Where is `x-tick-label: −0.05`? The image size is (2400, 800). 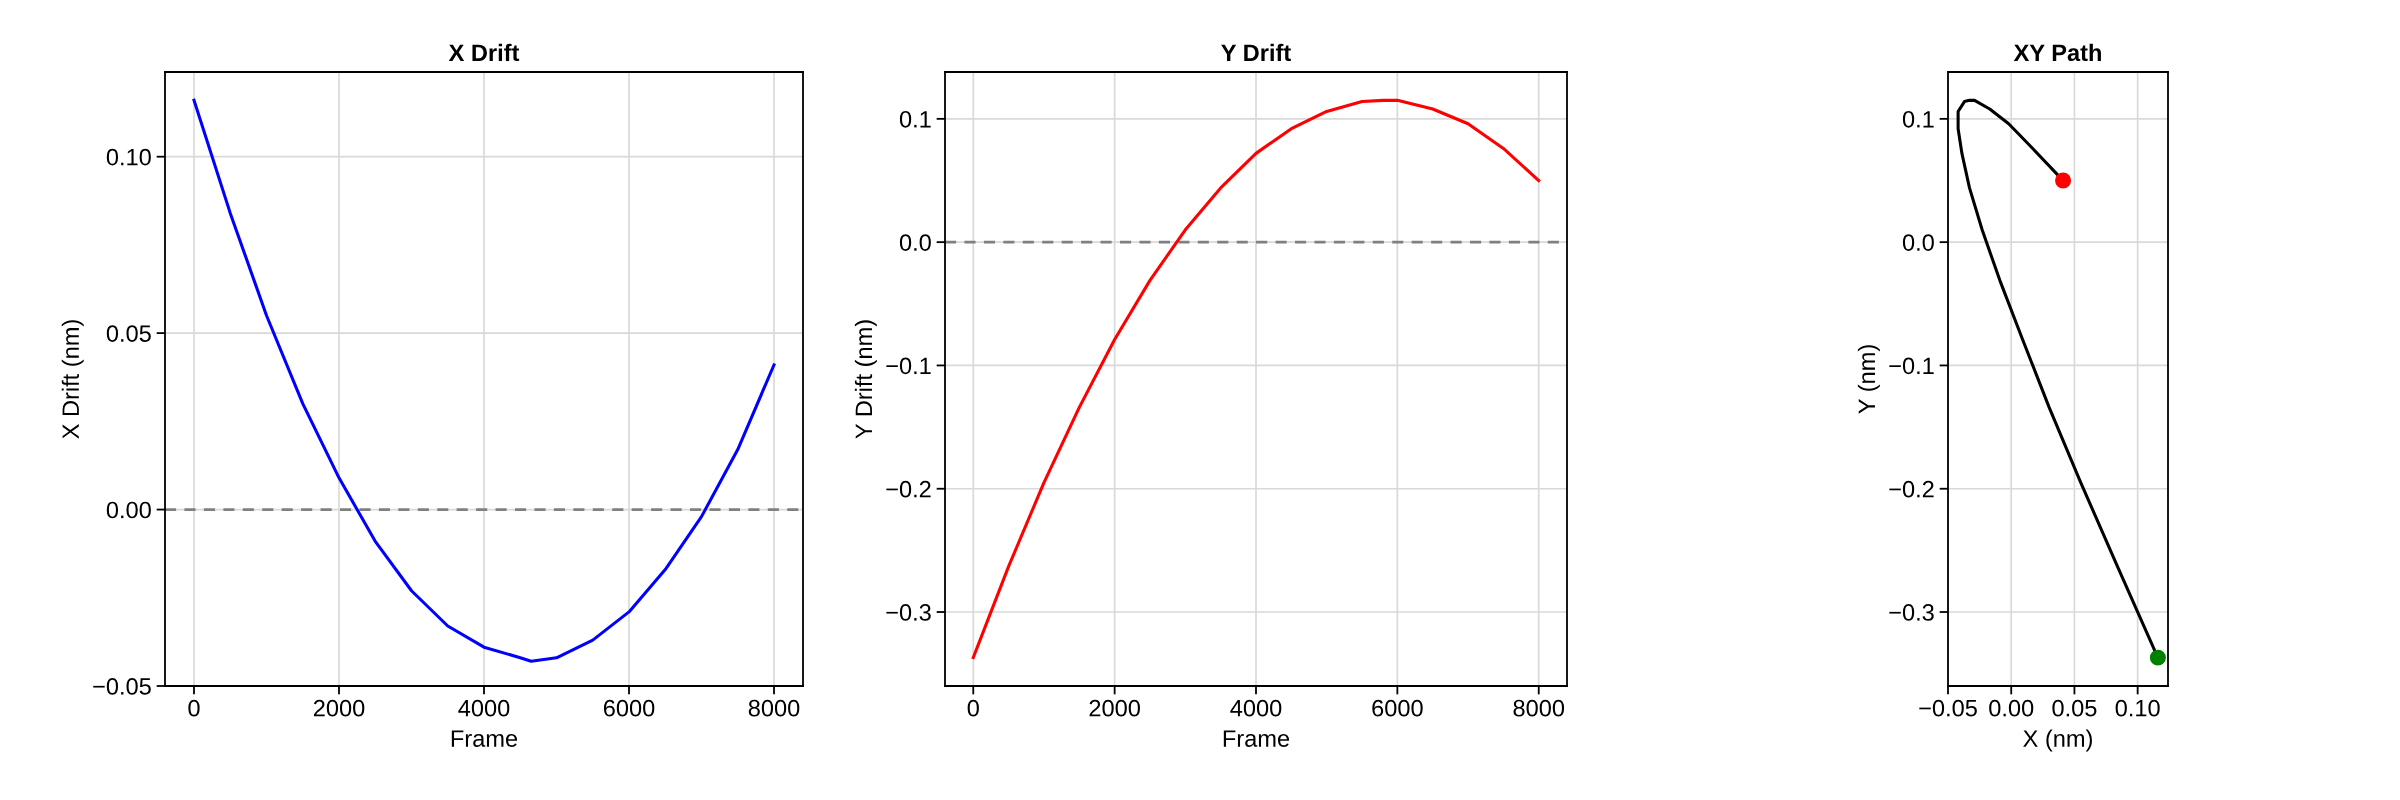
x-tick-label: −0.05 is located at coordinates (1948, 708).